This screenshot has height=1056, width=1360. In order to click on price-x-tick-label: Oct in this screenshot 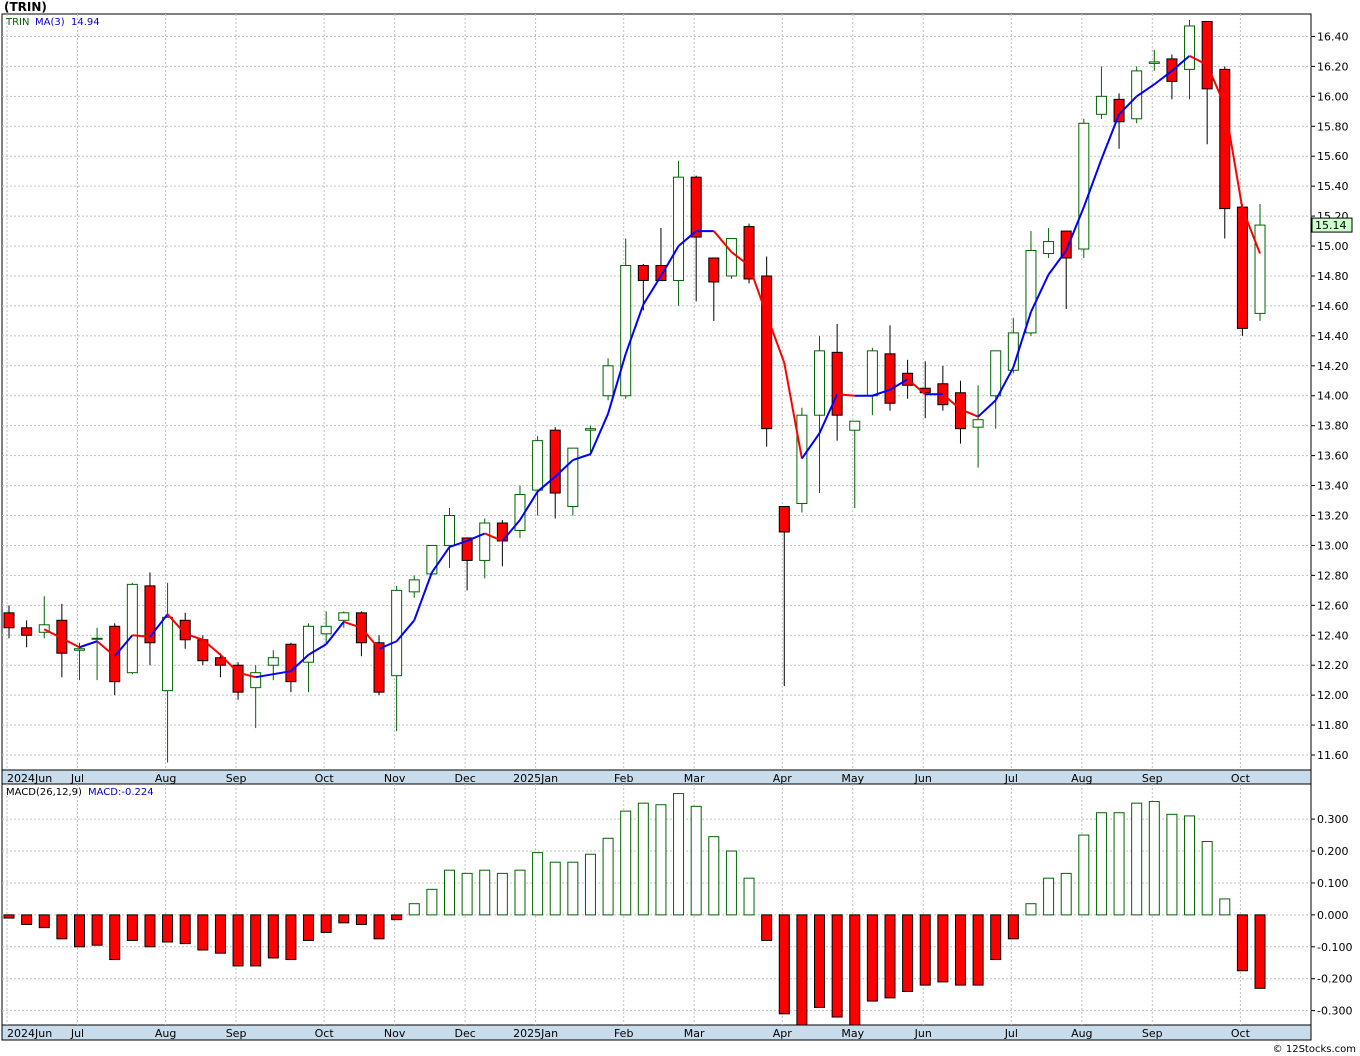, I will do `click(1241, 778)`.